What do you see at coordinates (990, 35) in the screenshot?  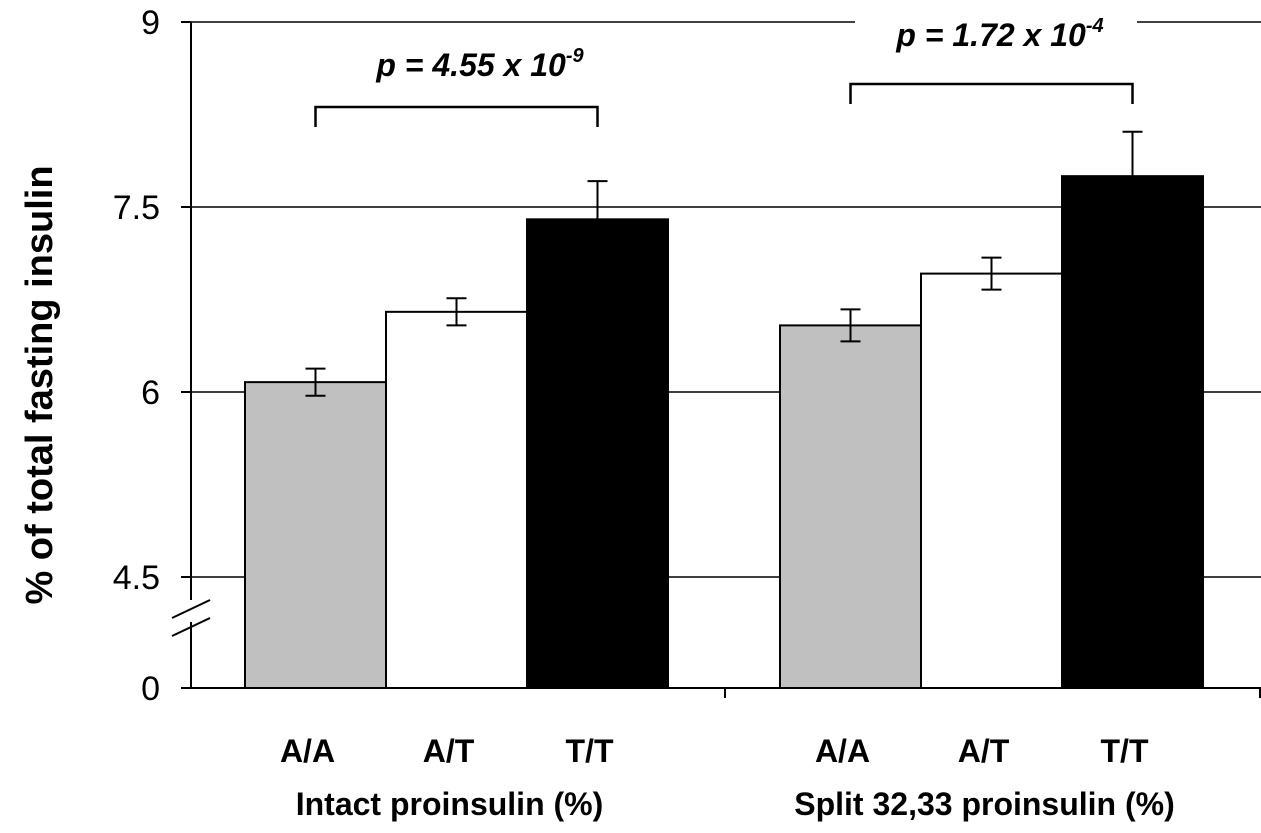 I see `p-value-base: p = 1.72 x 10` at bounding box center [990, 35].